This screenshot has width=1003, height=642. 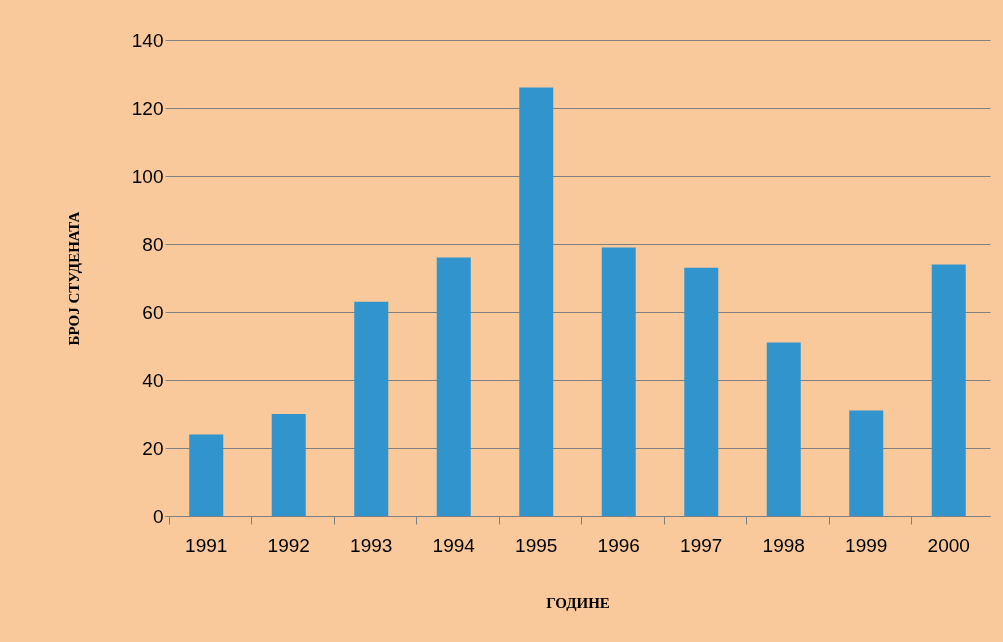 I want to click on x-tick-label: 1991, so click(x=206, y=545).